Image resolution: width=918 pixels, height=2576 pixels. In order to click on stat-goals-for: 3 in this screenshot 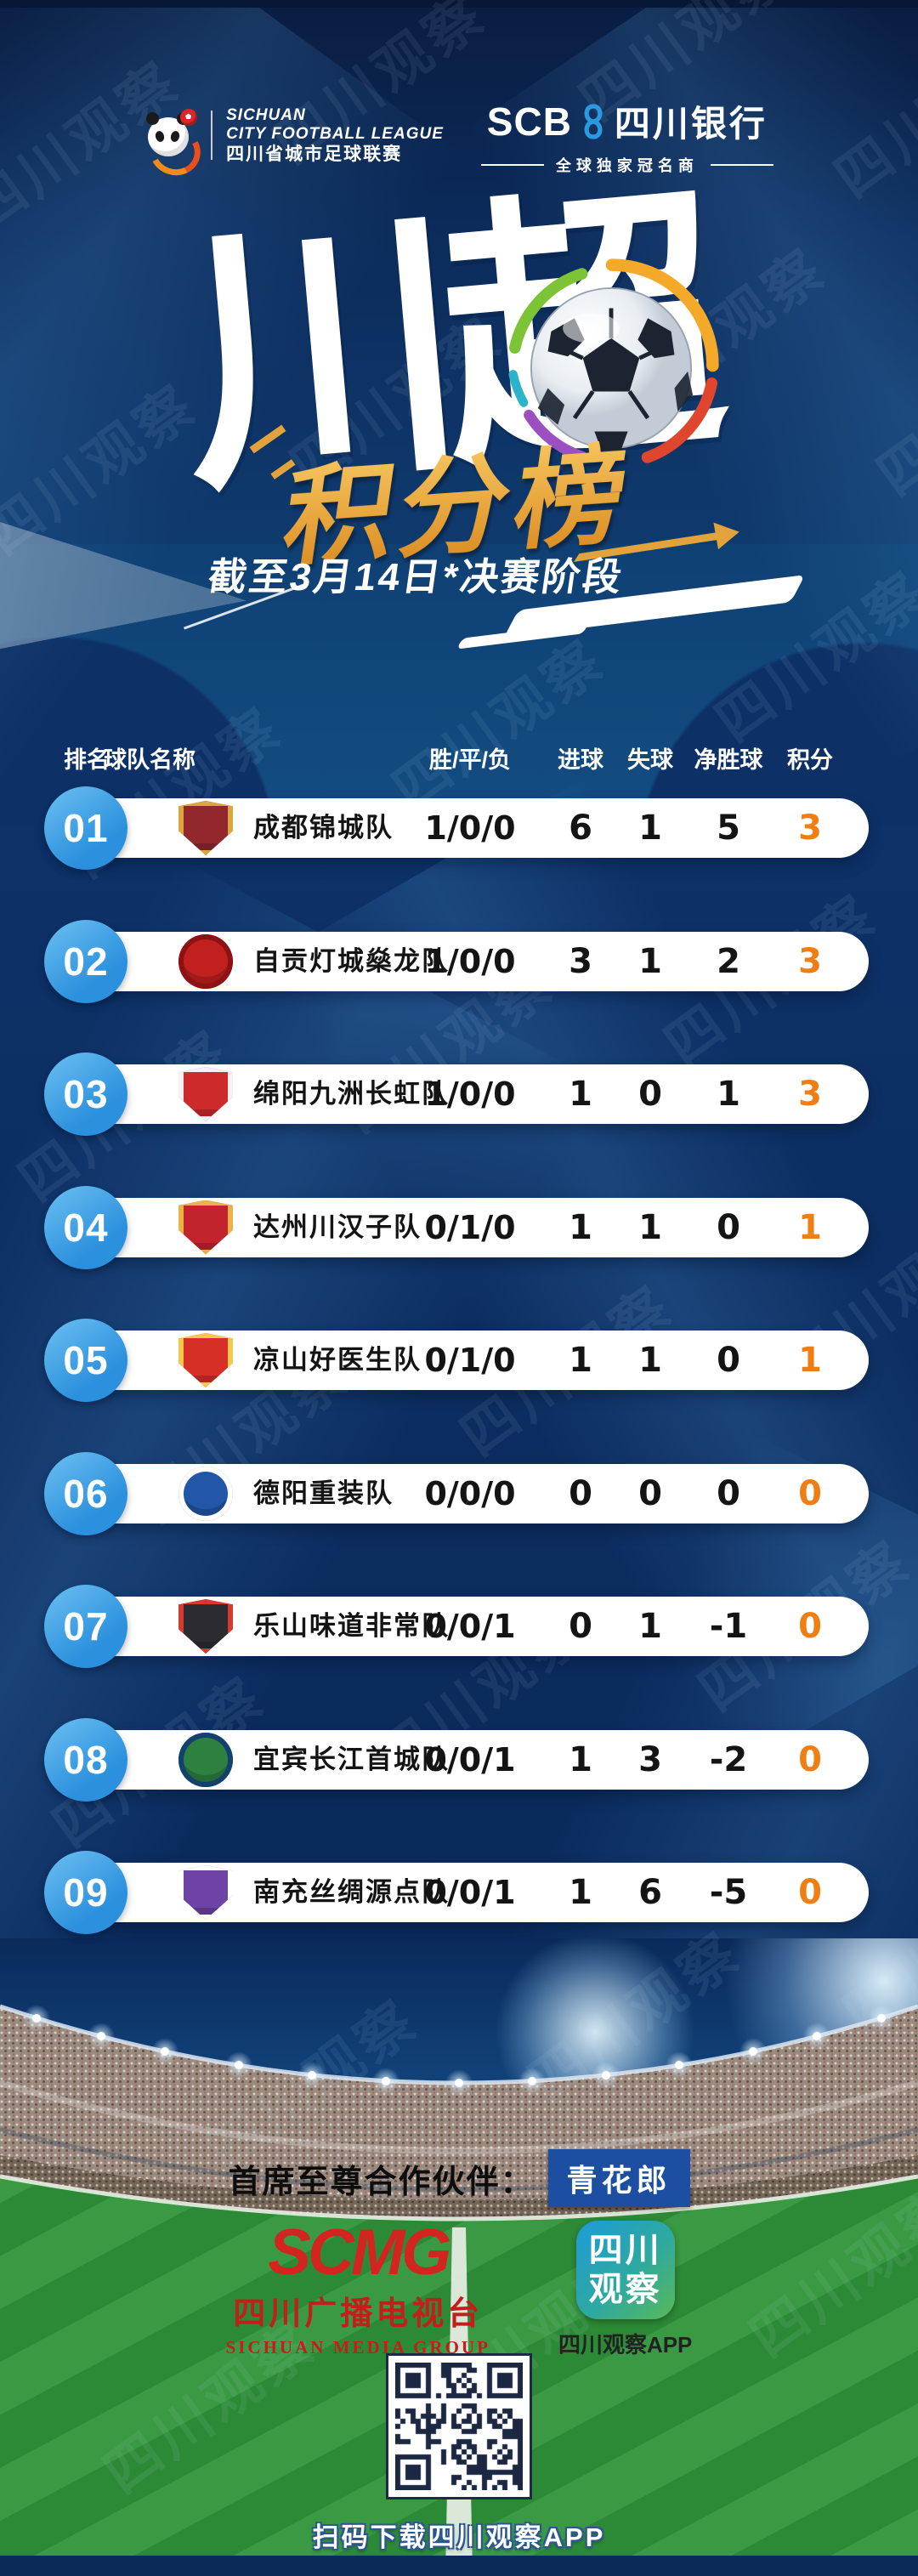, I will do `click(580, 961)`.